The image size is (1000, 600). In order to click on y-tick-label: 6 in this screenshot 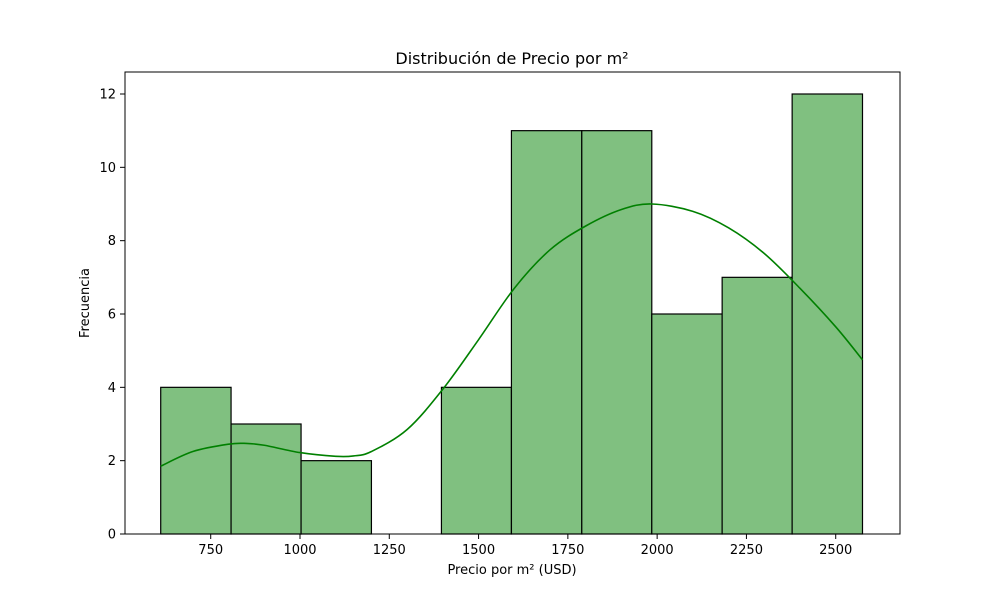, I will do `click(112, 315)`.